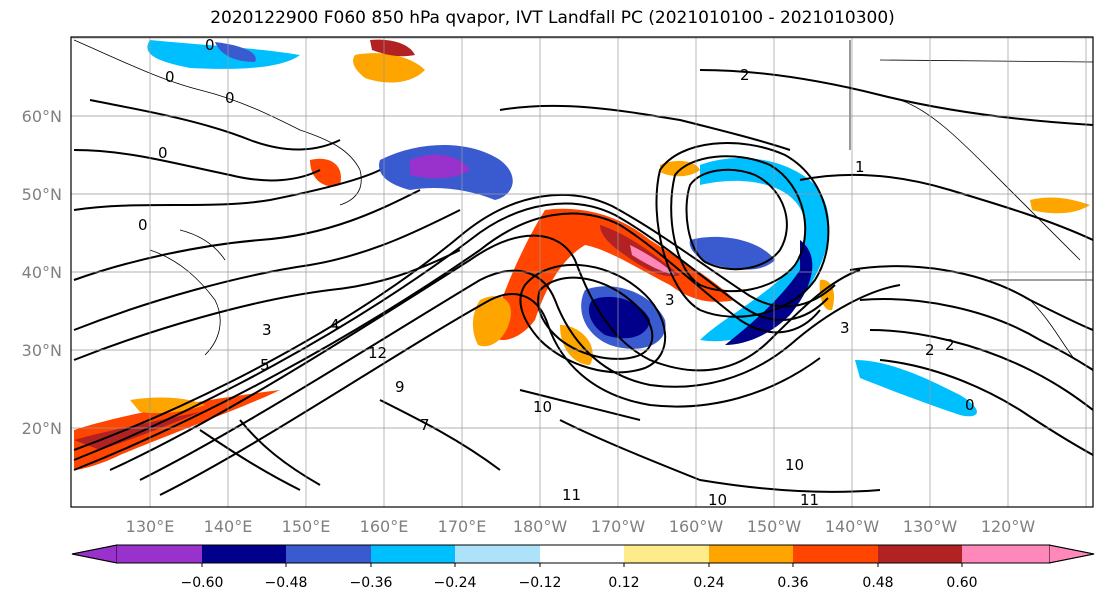 This screenshot has width=1105, height=601. Describe the element at coordinates (708, 583) in the screenshot. I see `colorbar-tick-label: 0.24` at that location.